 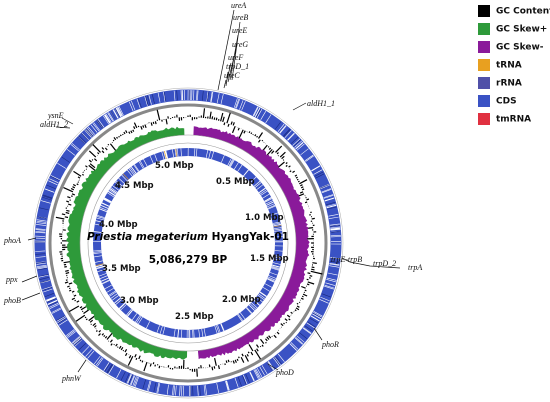 I want to click on scale-label: 4.5 Mbp, so click(x=134, y=186).